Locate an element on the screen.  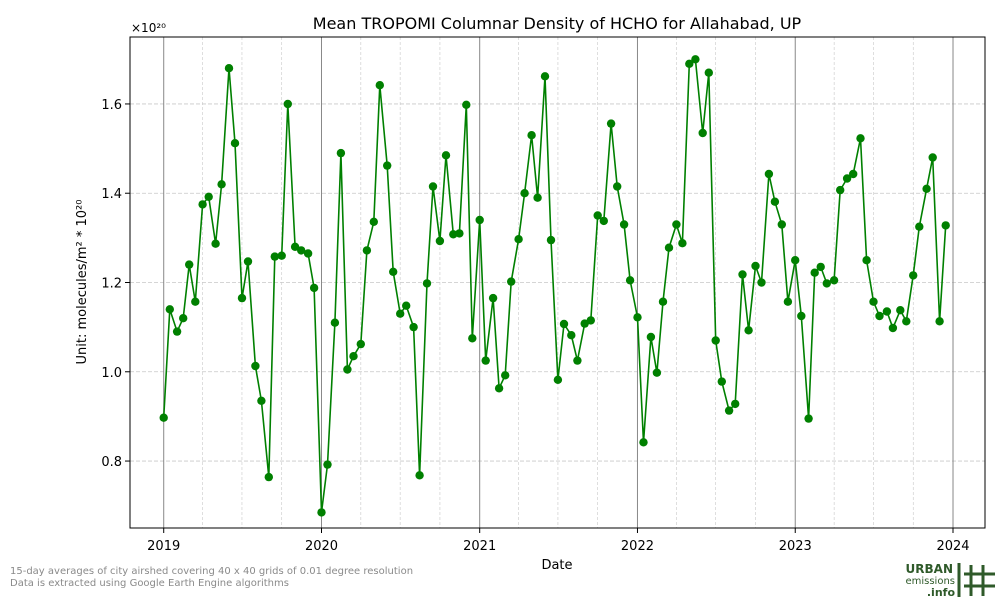
logo-word-emissions: emissions is located at coordinates (930, 581).